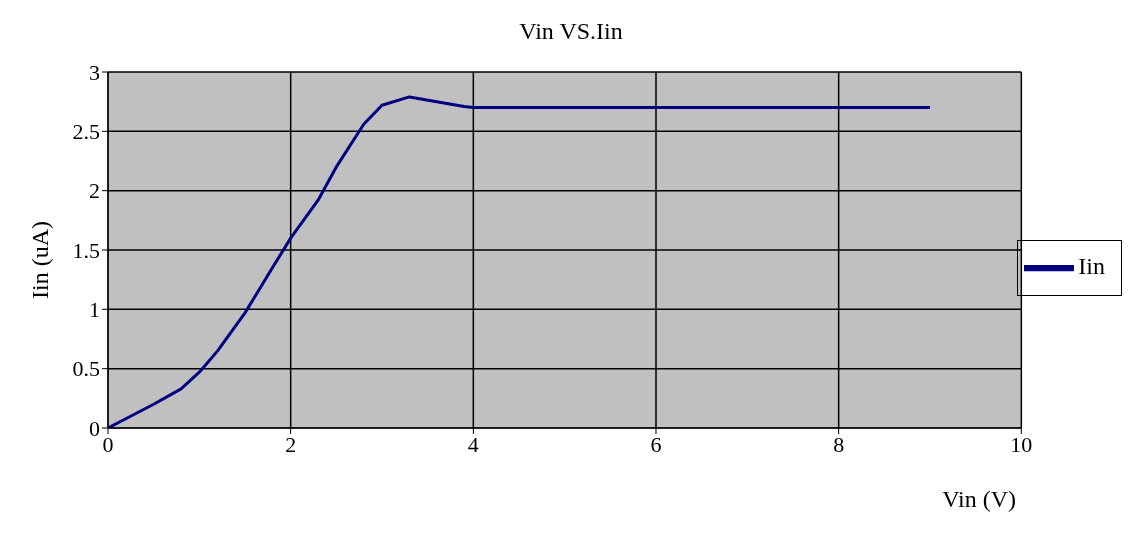 Image resolution: width=1134 pixels, height=536 pixels. What do you see at coordinates (473, 444) in the screenshot?
I see `x-tick-label: 4` at bounding box center [473, 444].